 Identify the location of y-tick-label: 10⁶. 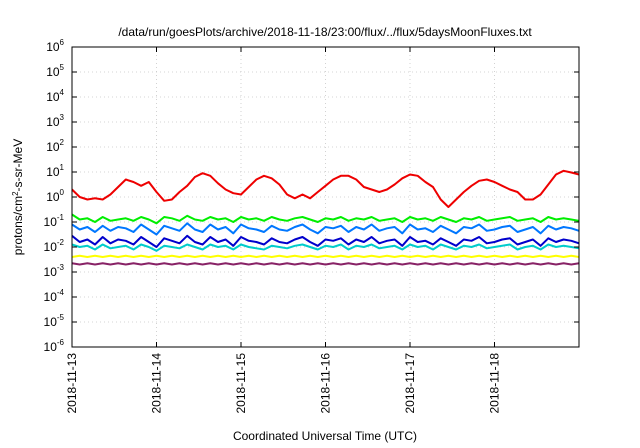
(55, 46).